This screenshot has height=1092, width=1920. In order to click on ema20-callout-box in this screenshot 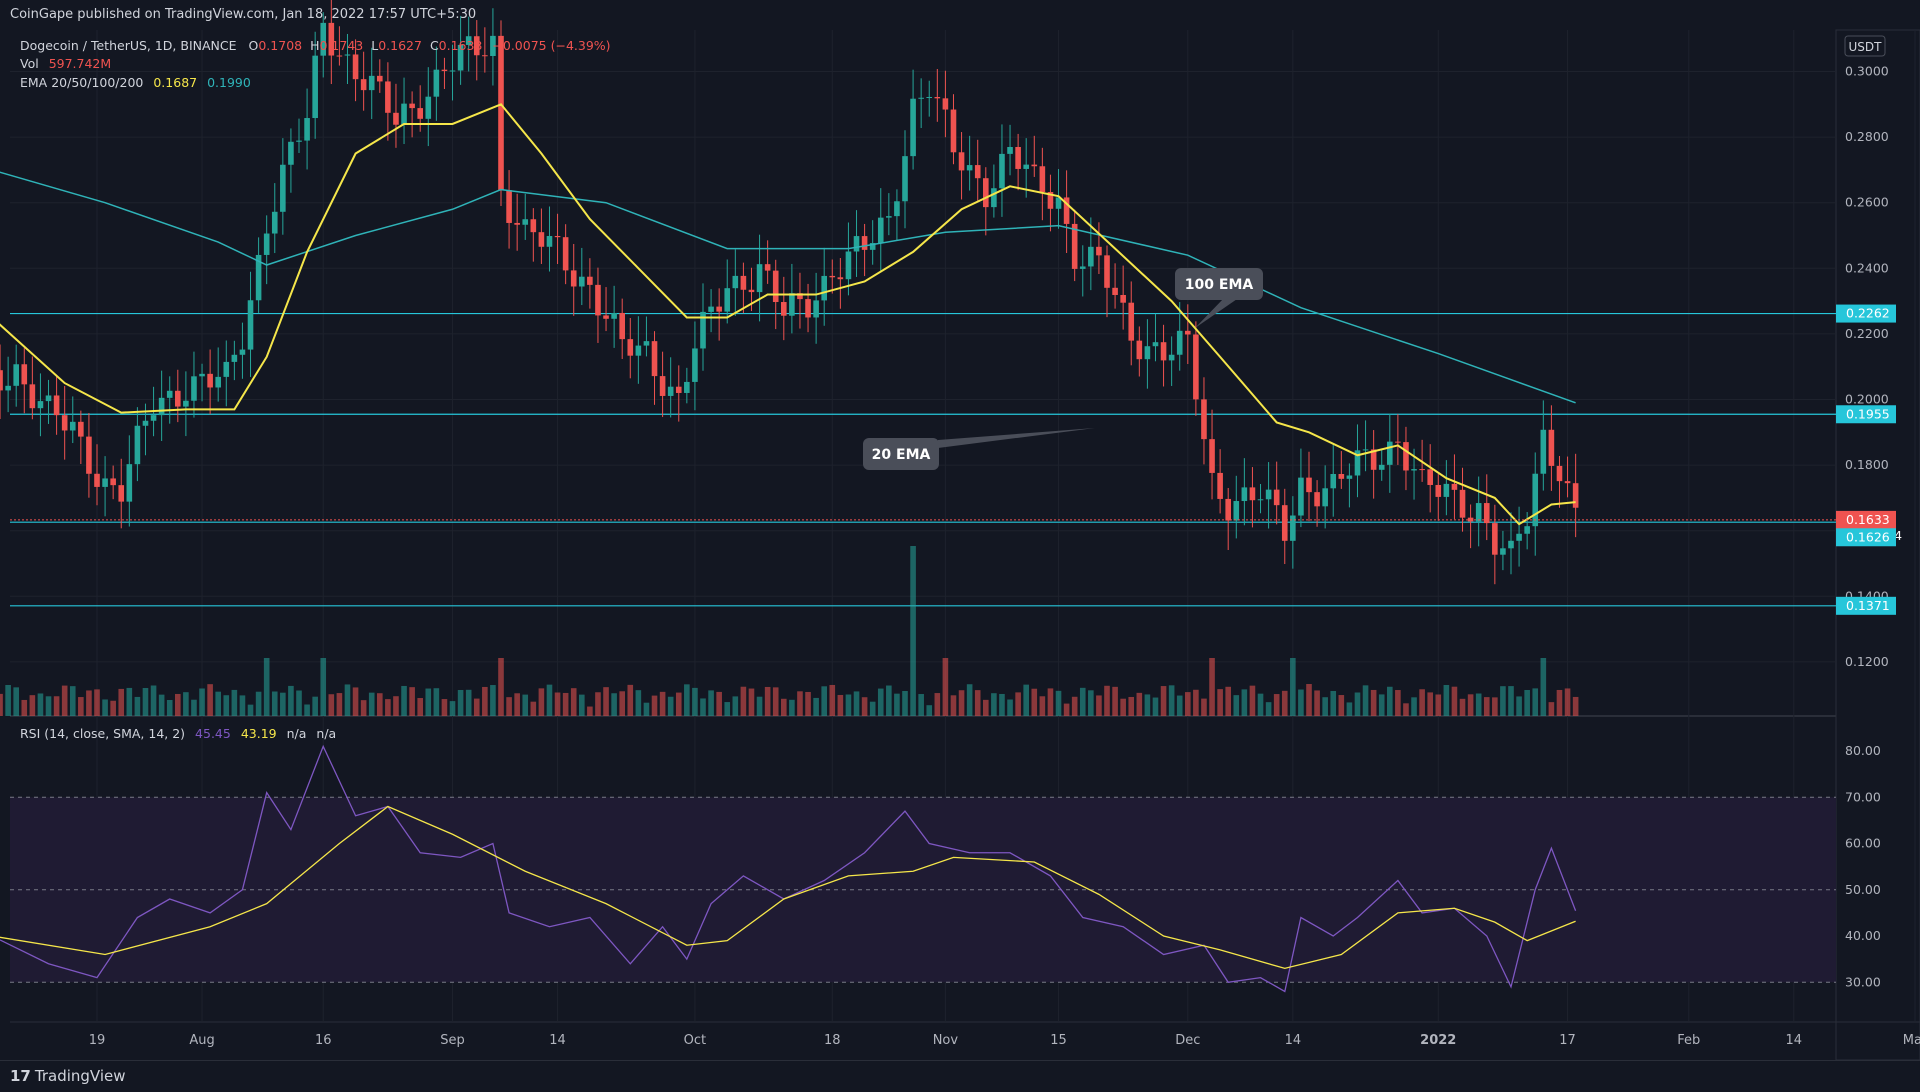, I will do `click(901, 454)`.